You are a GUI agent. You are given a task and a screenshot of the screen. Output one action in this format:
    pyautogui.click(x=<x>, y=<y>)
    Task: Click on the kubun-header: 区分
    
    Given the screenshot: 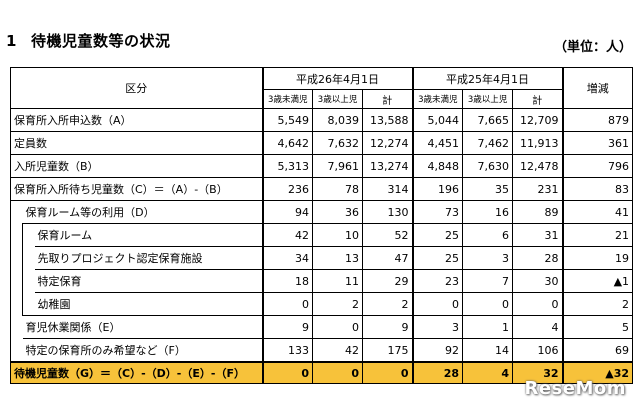 What is the action you would take?
    pyautogui.click(x=136, y=88)
    